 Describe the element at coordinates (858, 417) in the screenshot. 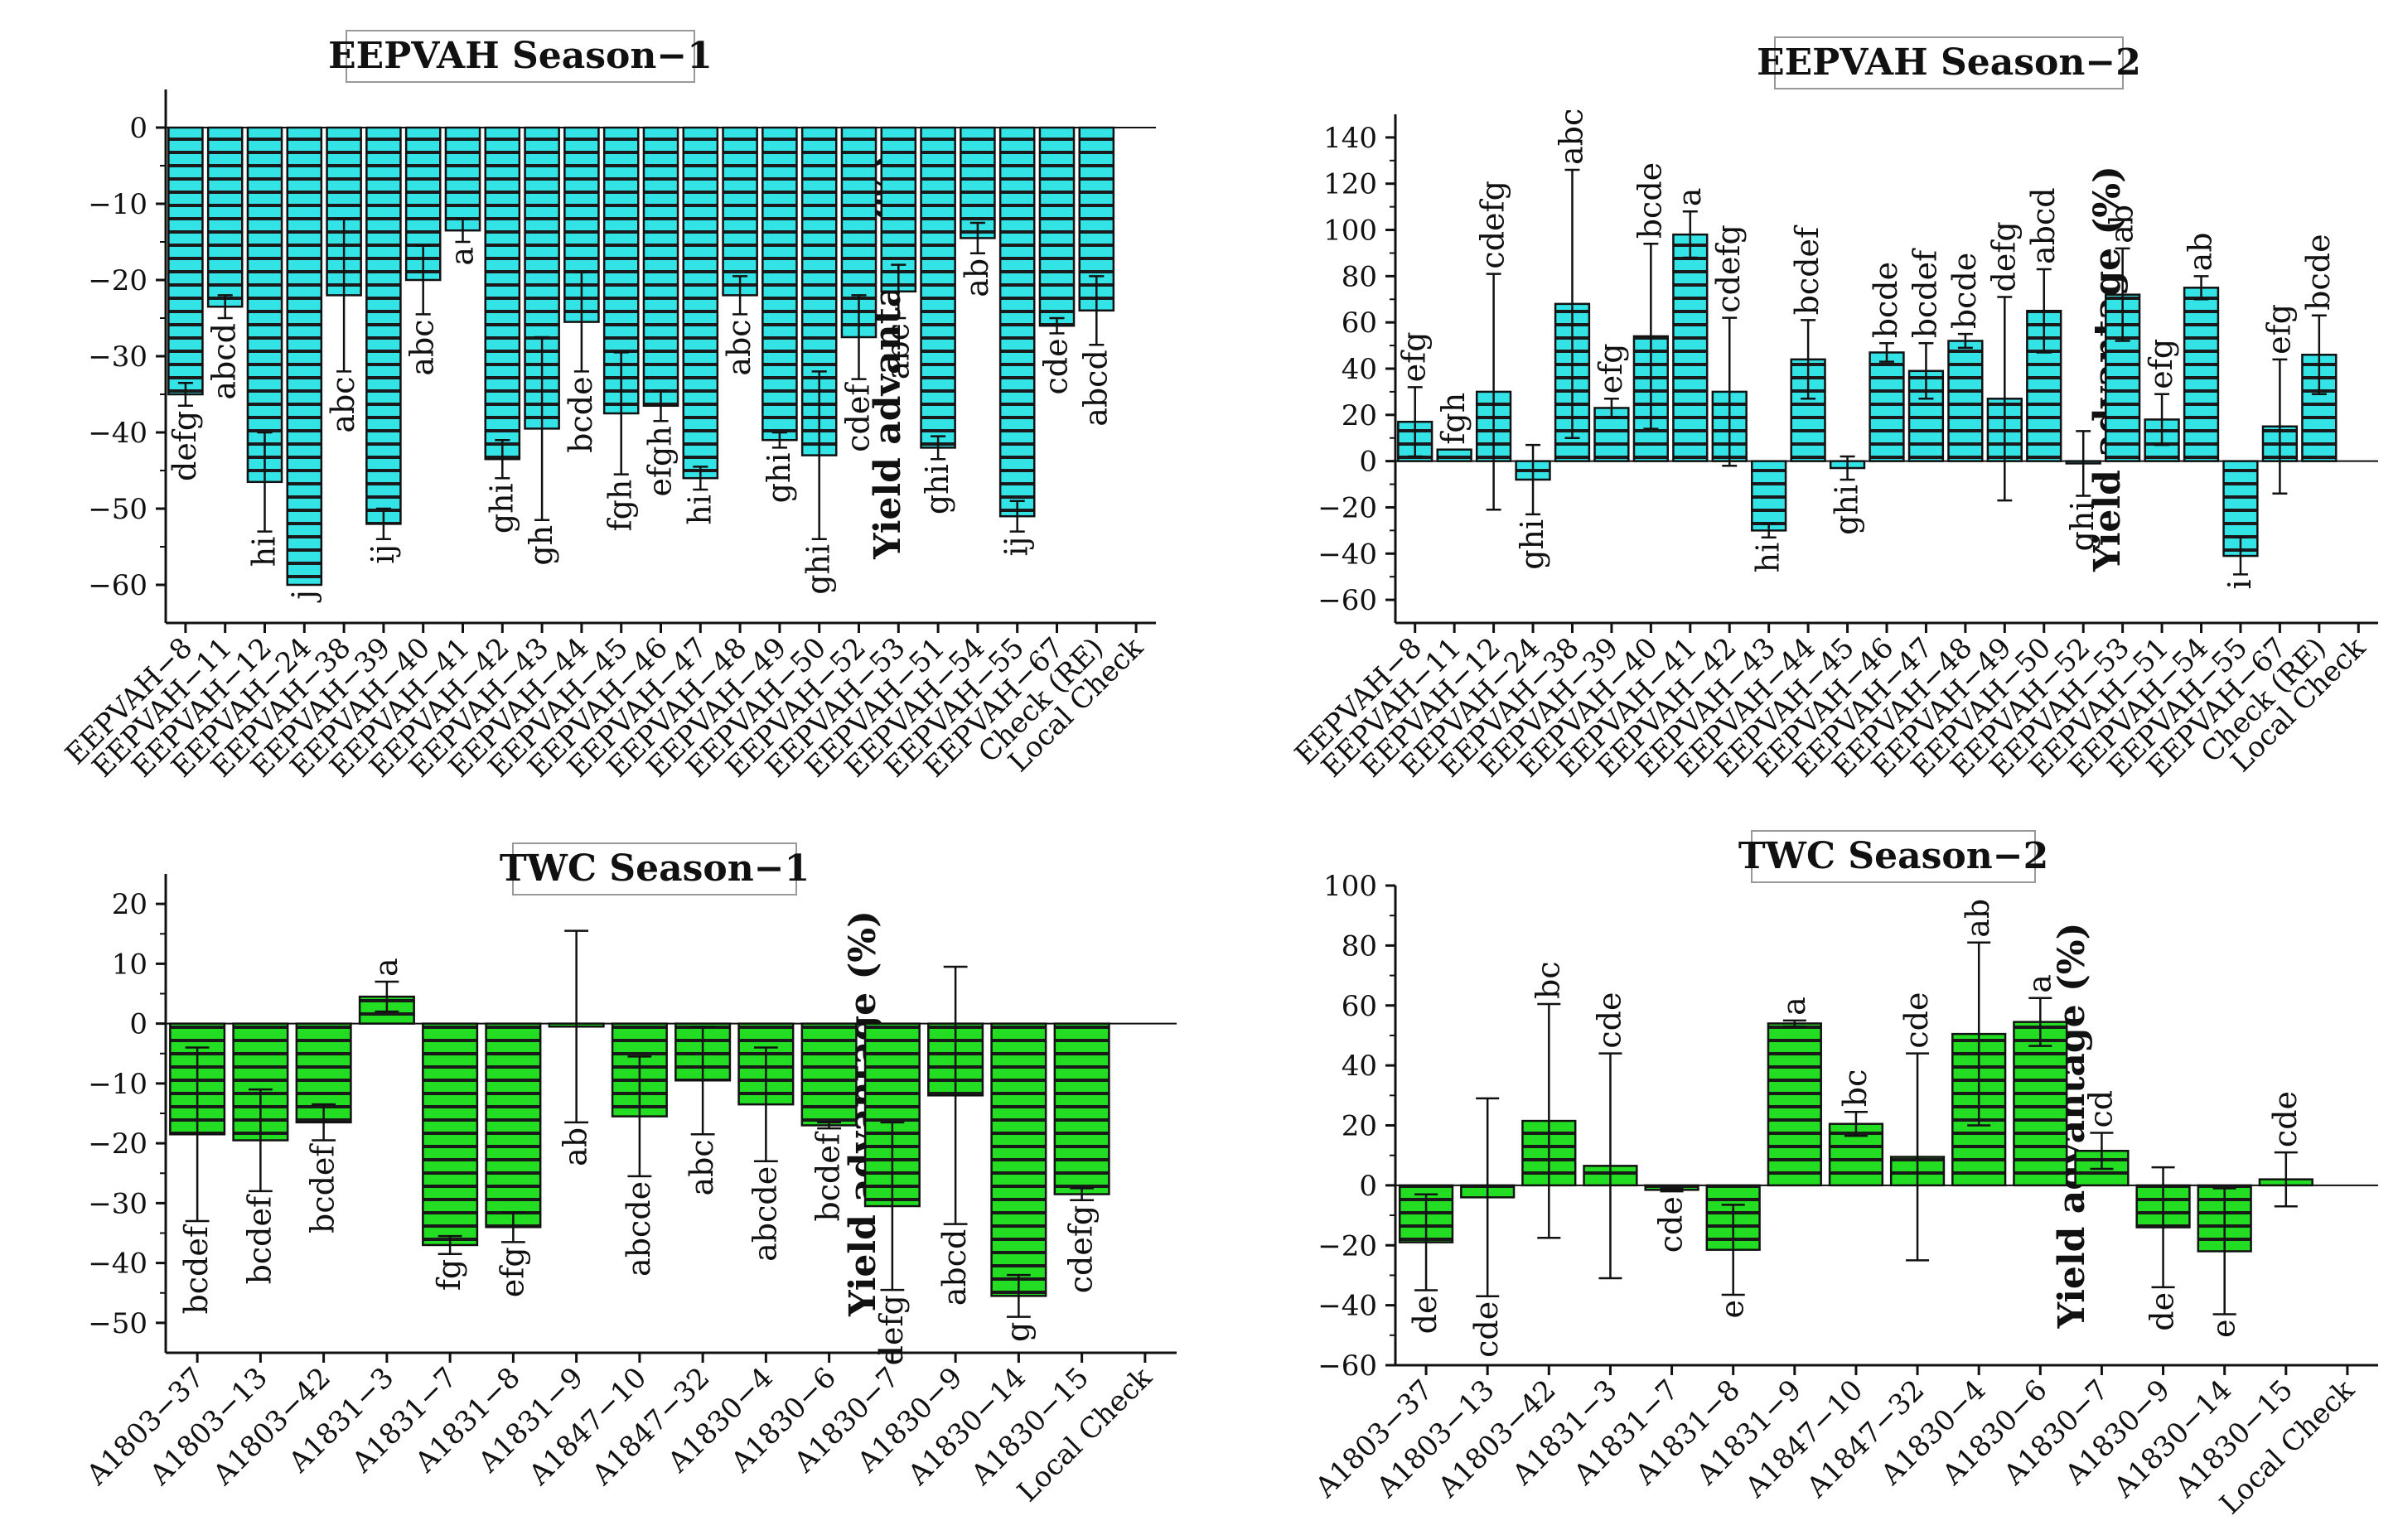

I see `significance-label: cdef` at that location.